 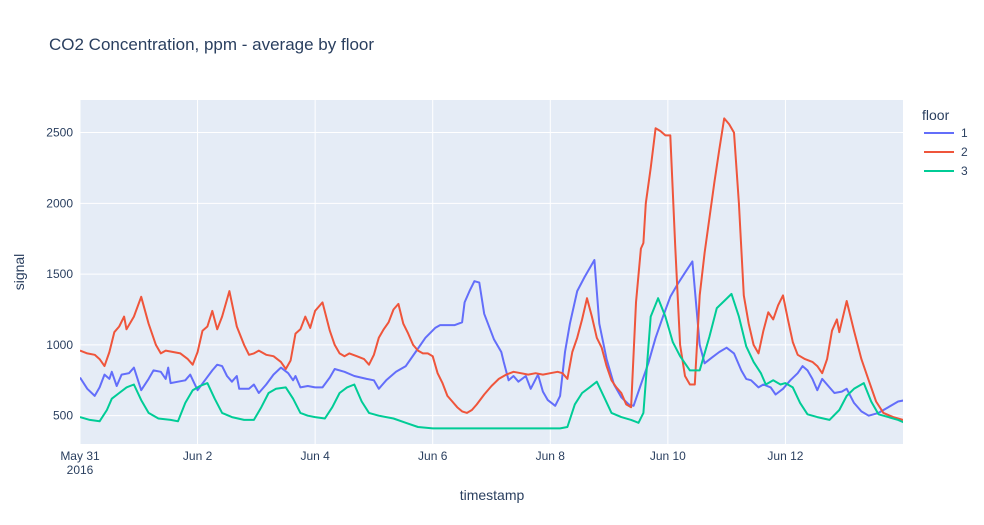 I want to click on x-tick-label: Jun 4, so click(x=315, y=456).